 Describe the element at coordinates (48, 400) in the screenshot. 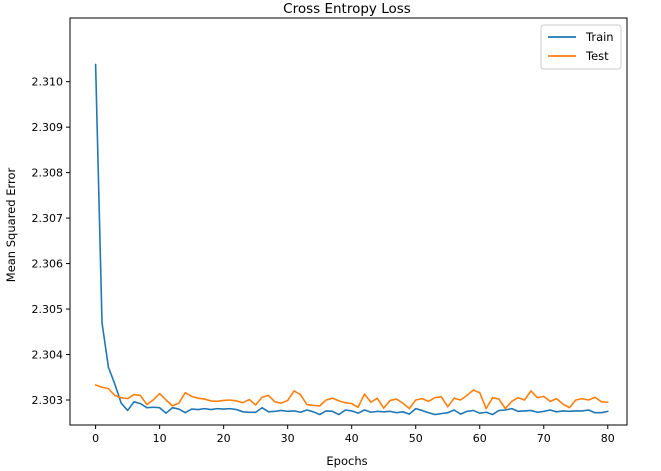

I see `y-tick-label: 2.303` at that location.